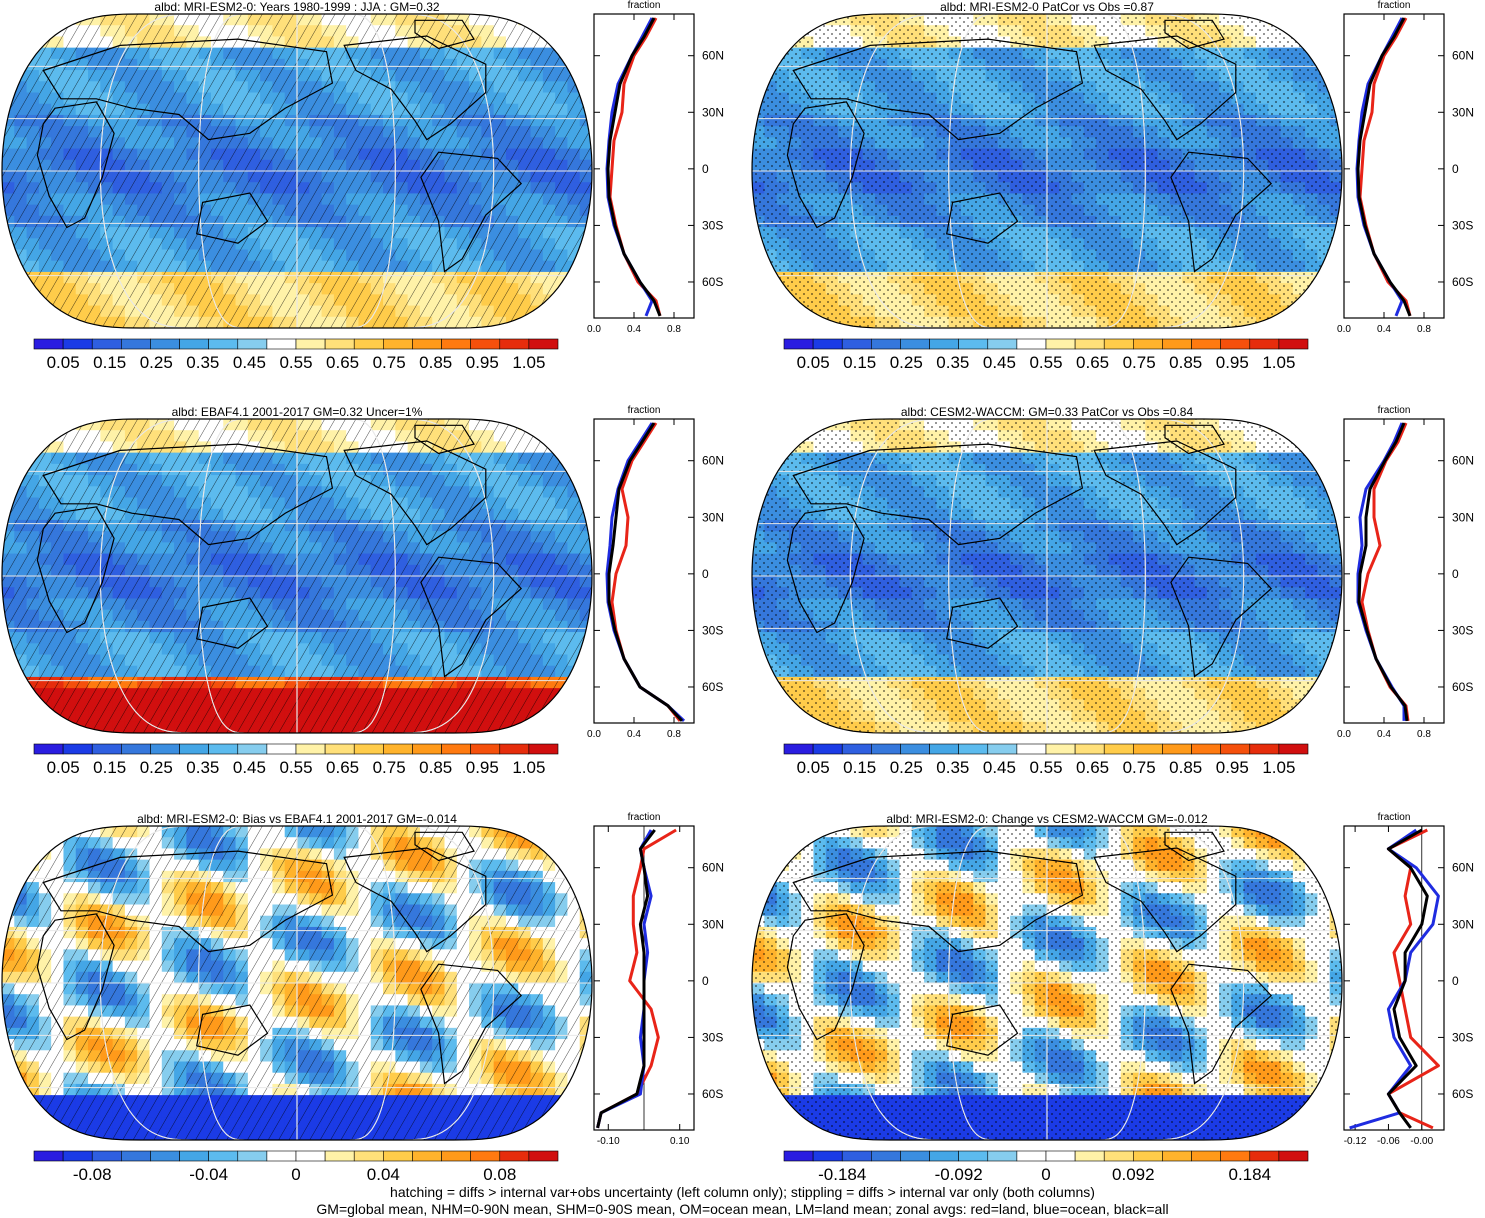 This screenshot has height=1218, width=1485. I want to click on colorbar-label: 0.04, so click(383, 1174).